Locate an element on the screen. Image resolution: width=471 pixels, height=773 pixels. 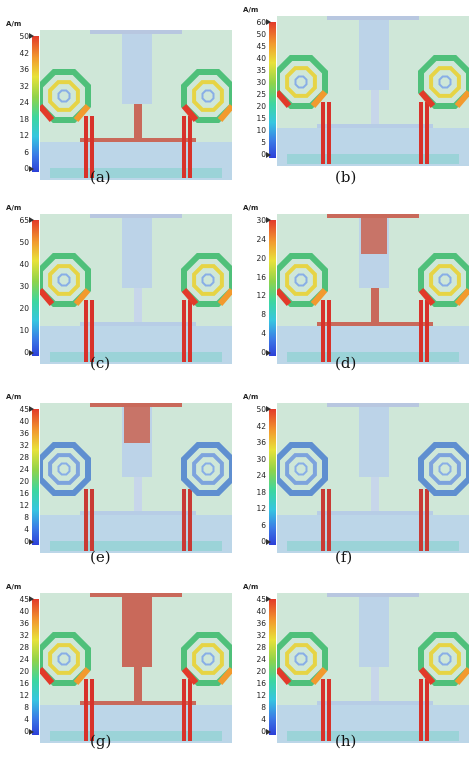
subfigure-caption: (a) is located at coordinates (100, 177).